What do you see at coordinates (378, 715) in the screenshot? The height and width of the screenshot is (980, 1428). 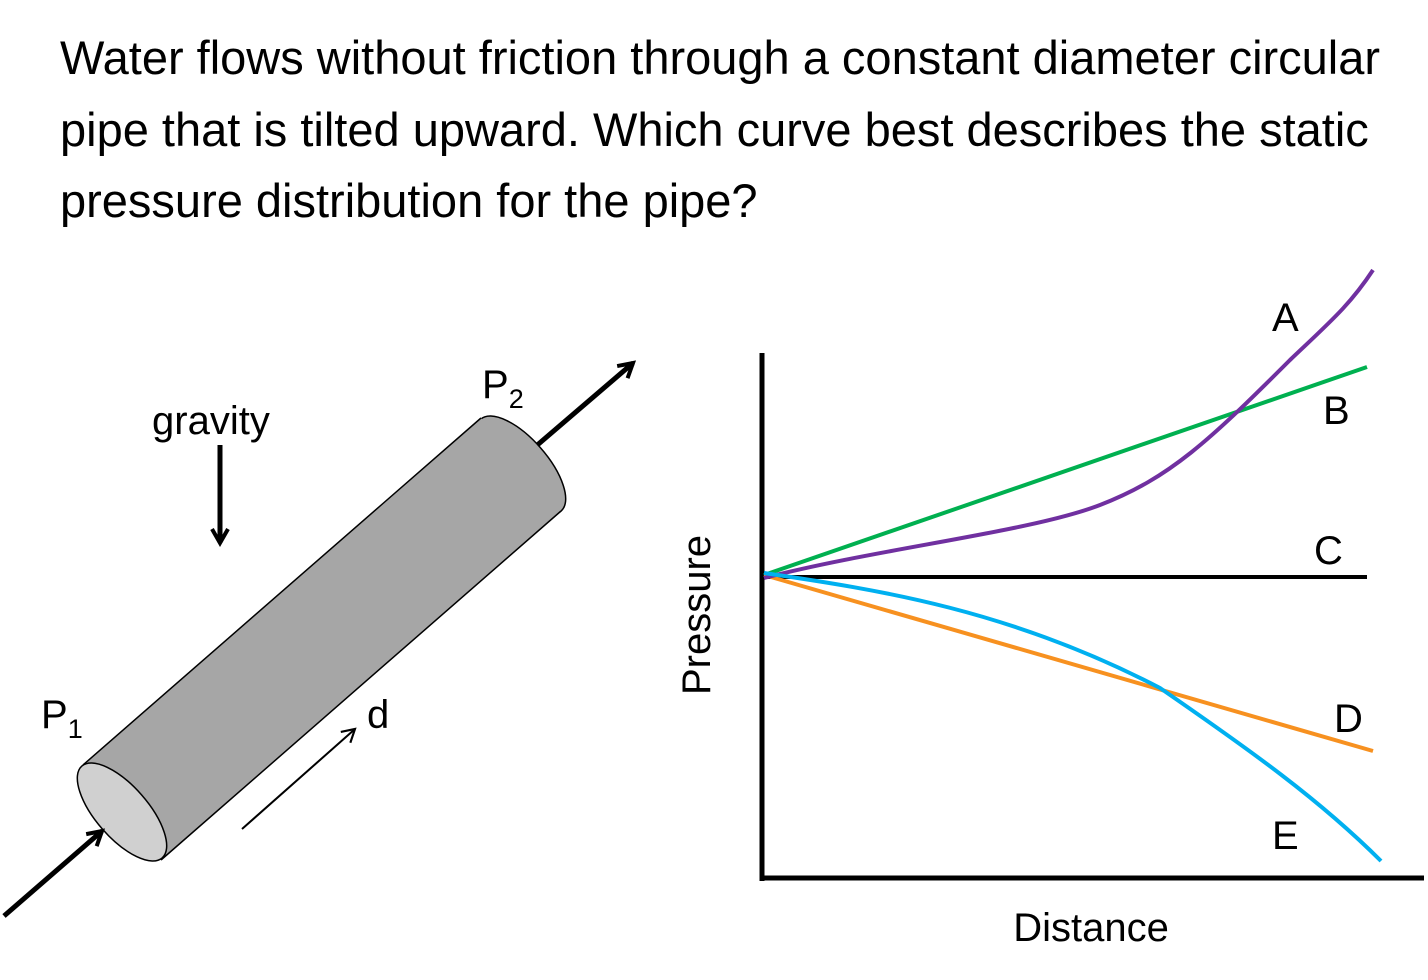 I see `distance-label: d` at bounding box center [378, 715].